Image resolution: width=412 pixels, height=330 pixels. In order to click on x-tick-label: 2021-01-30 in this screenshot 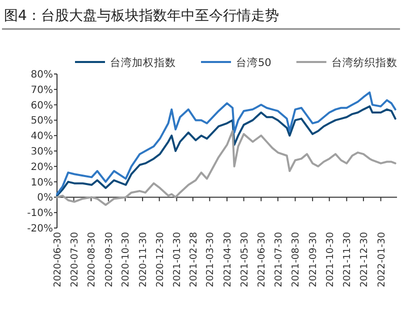, I will do `click(178, 260)`.